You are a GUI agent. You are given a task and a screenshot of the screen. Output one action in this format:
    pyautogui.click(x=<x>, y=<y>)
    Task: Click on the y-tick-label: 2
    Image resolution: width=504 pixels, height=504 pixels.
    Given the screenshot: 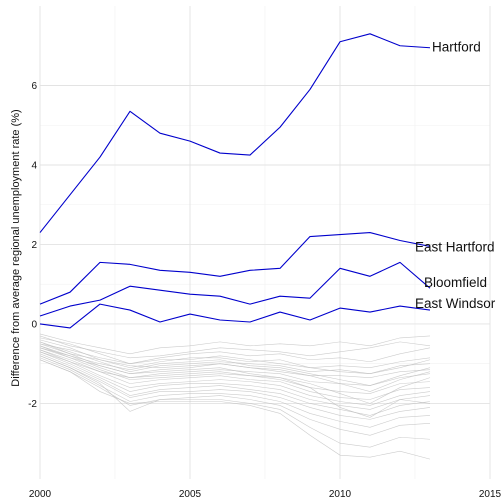 What is the action you would take?
    pyautogui.click(x=34, y=245)
    